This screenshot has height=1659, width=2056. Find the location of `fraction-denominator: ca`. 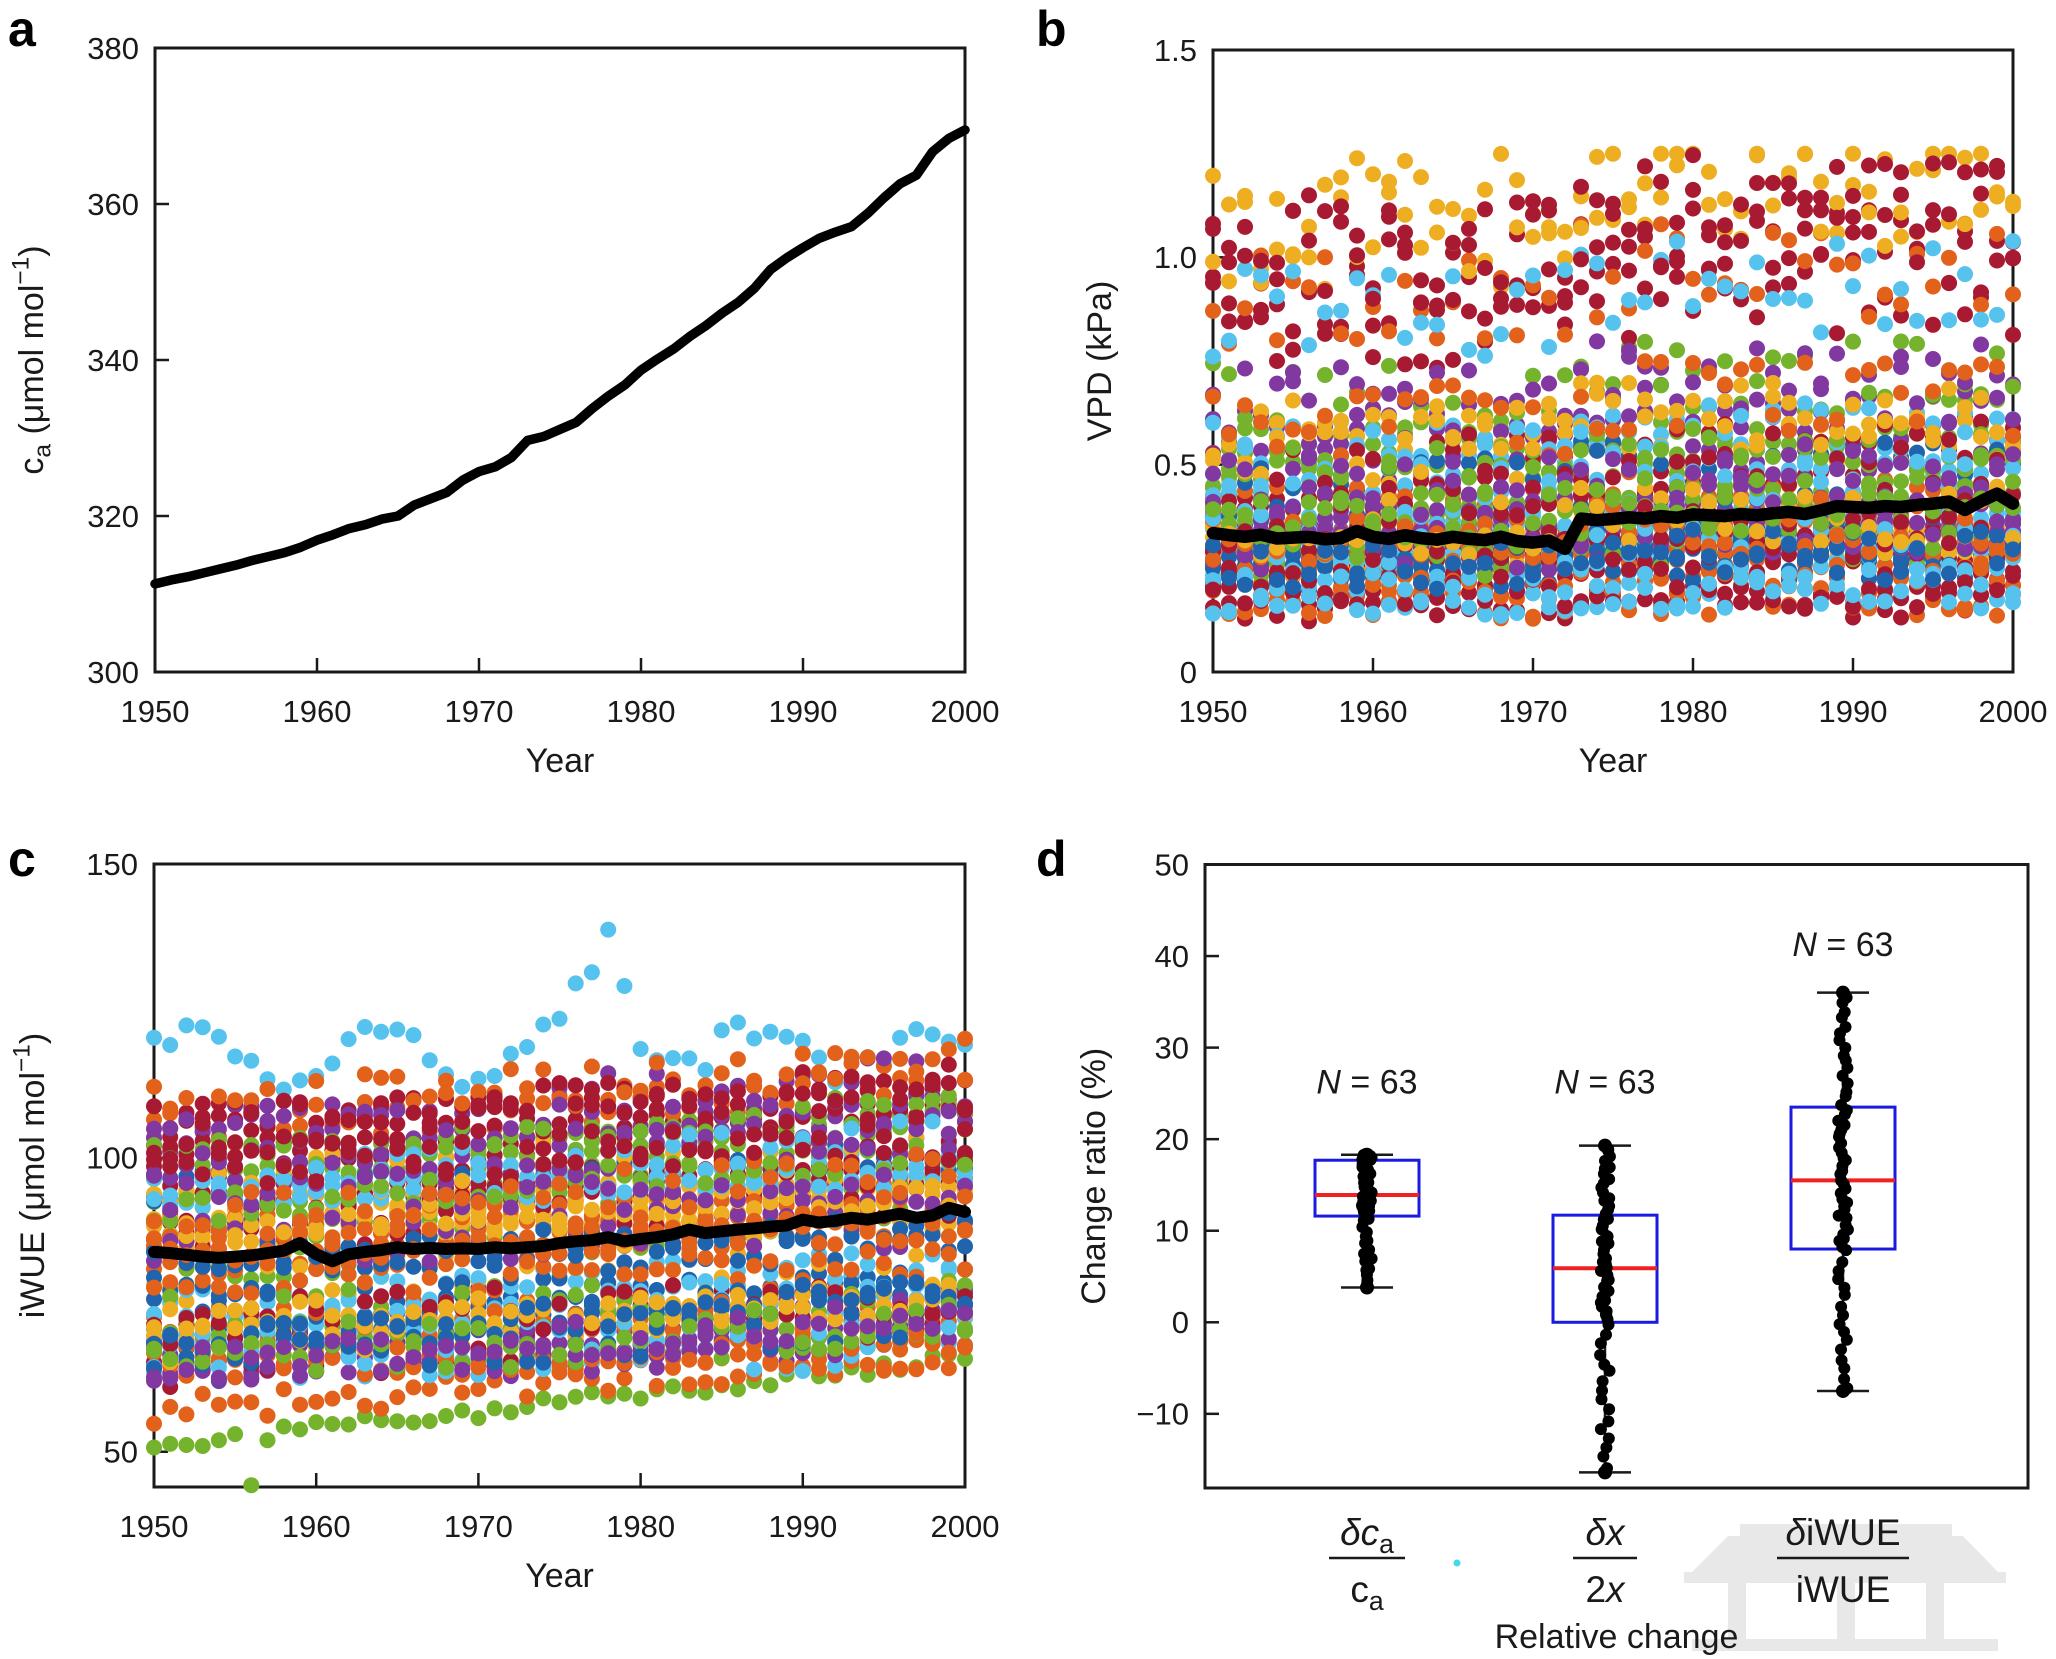

fraction-denominator: ca is located at coordinates (1367, 1592).